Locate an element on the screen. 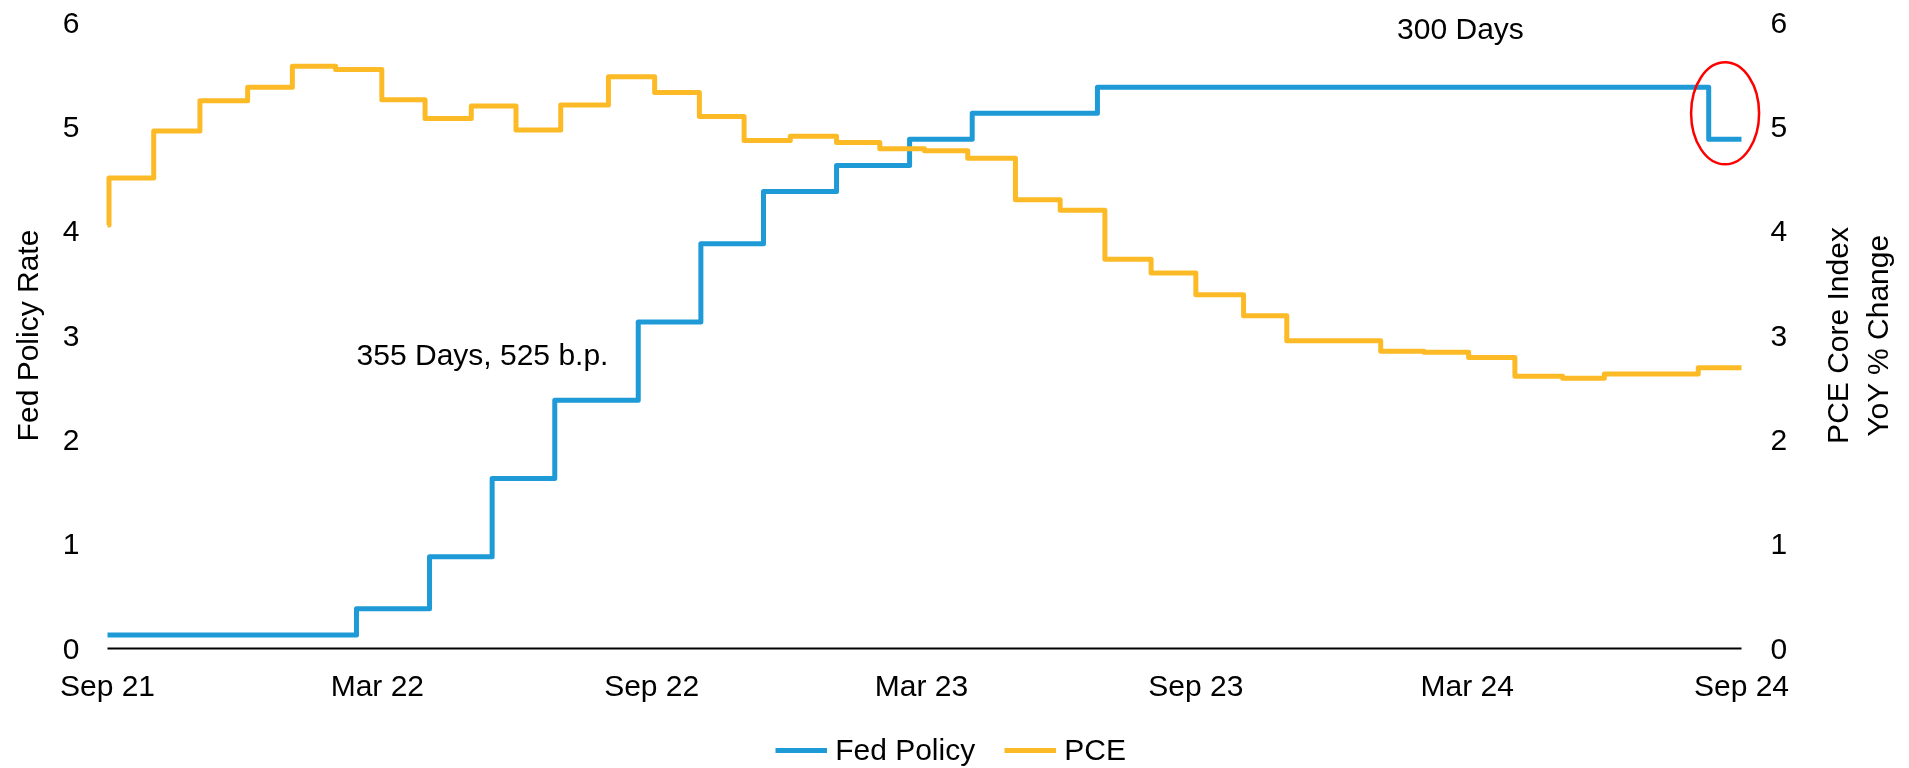 The image size is (1909, 768). y2-tick-label: 1 is located at coordinates (1779, 544).